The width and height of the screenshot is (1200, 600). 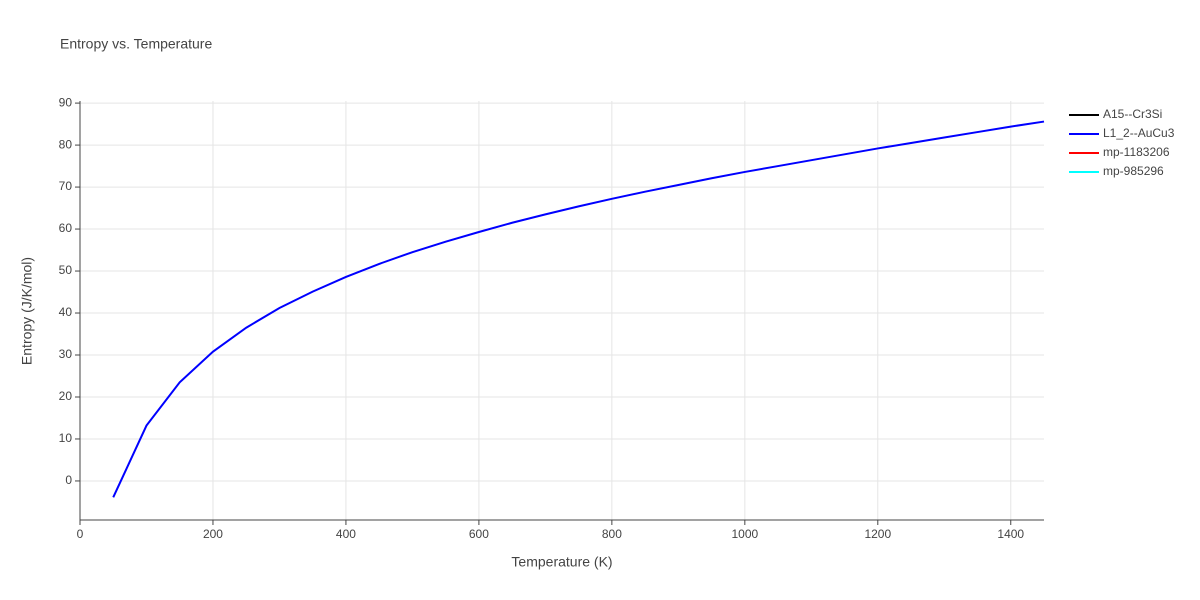 What do you see at coordinates (27, 311) in the screenshot?
I see `y-axis-label: Entropy (J/K/mol)` at bounding box center [27, 311].